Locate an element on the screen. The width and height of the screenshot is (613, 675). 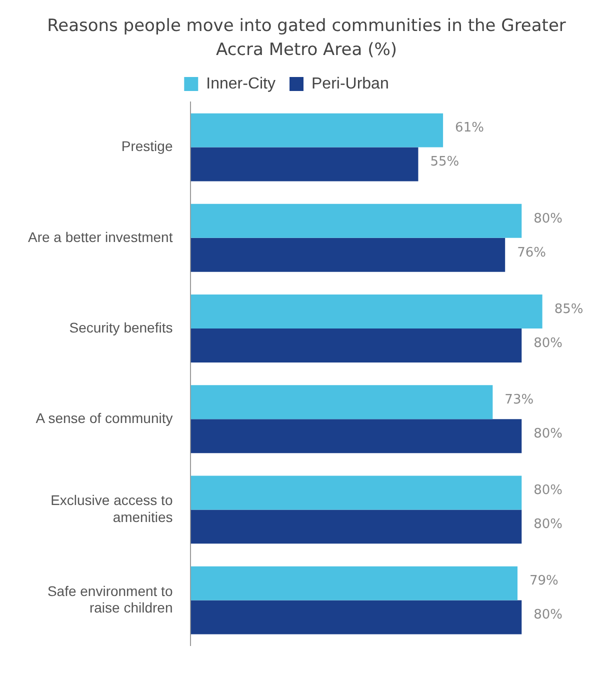
data-label: 76% is located at coordinates (531, 252).